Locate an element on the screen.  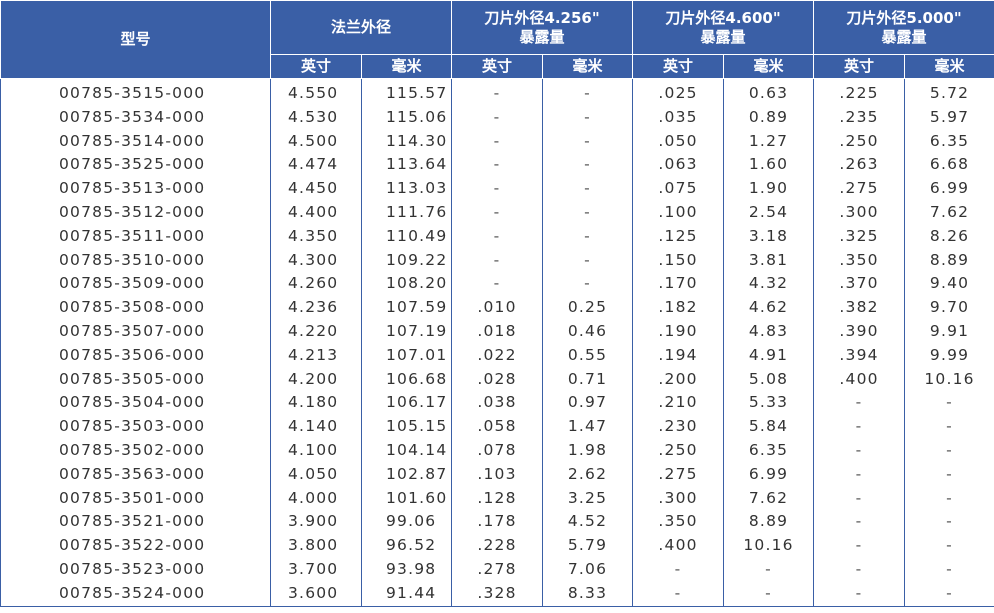
unit-inch-flange: 英寸 is located at coordinates (316, 66).